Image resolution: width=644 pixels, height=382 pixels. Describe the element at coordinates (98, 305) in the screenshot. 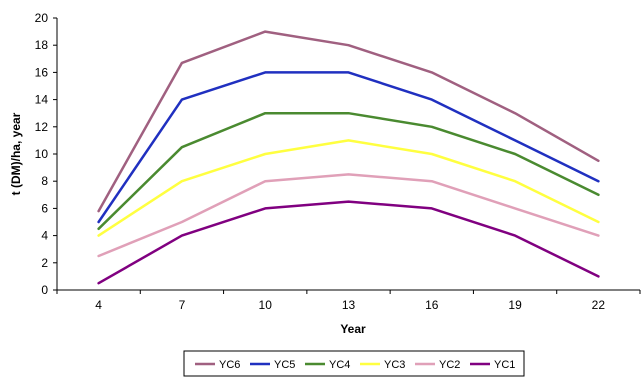

I see `x-tick-label: 4` at that location.